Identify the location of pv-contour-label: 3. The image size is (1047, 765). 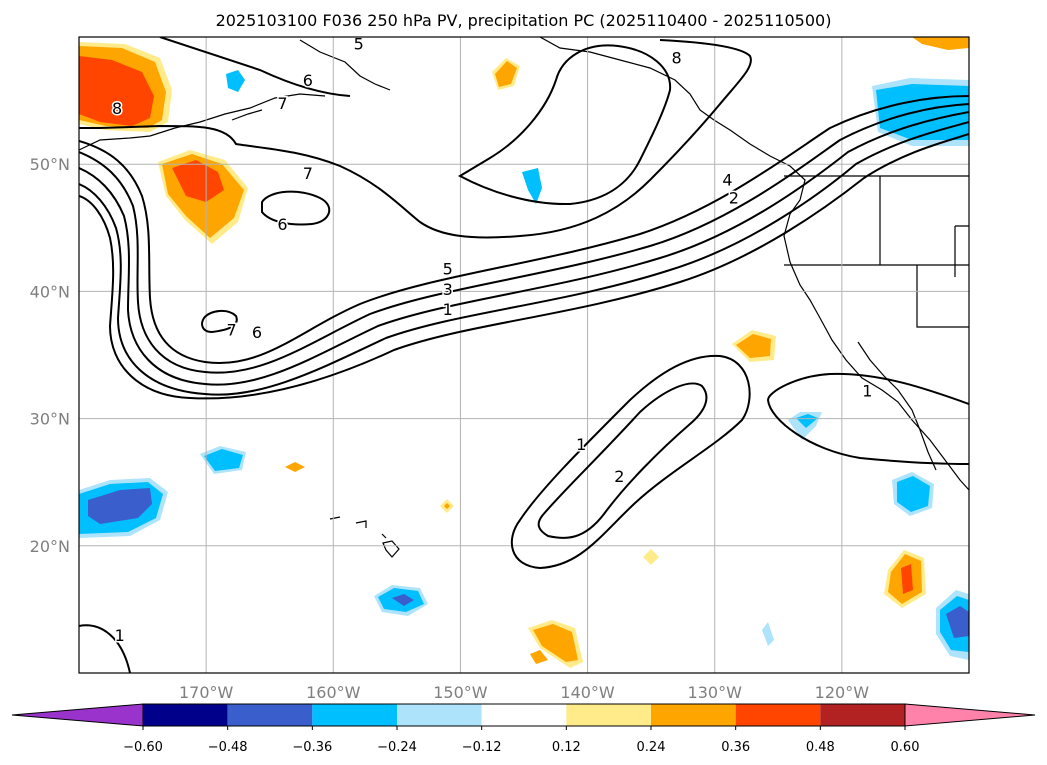
(448, 289).